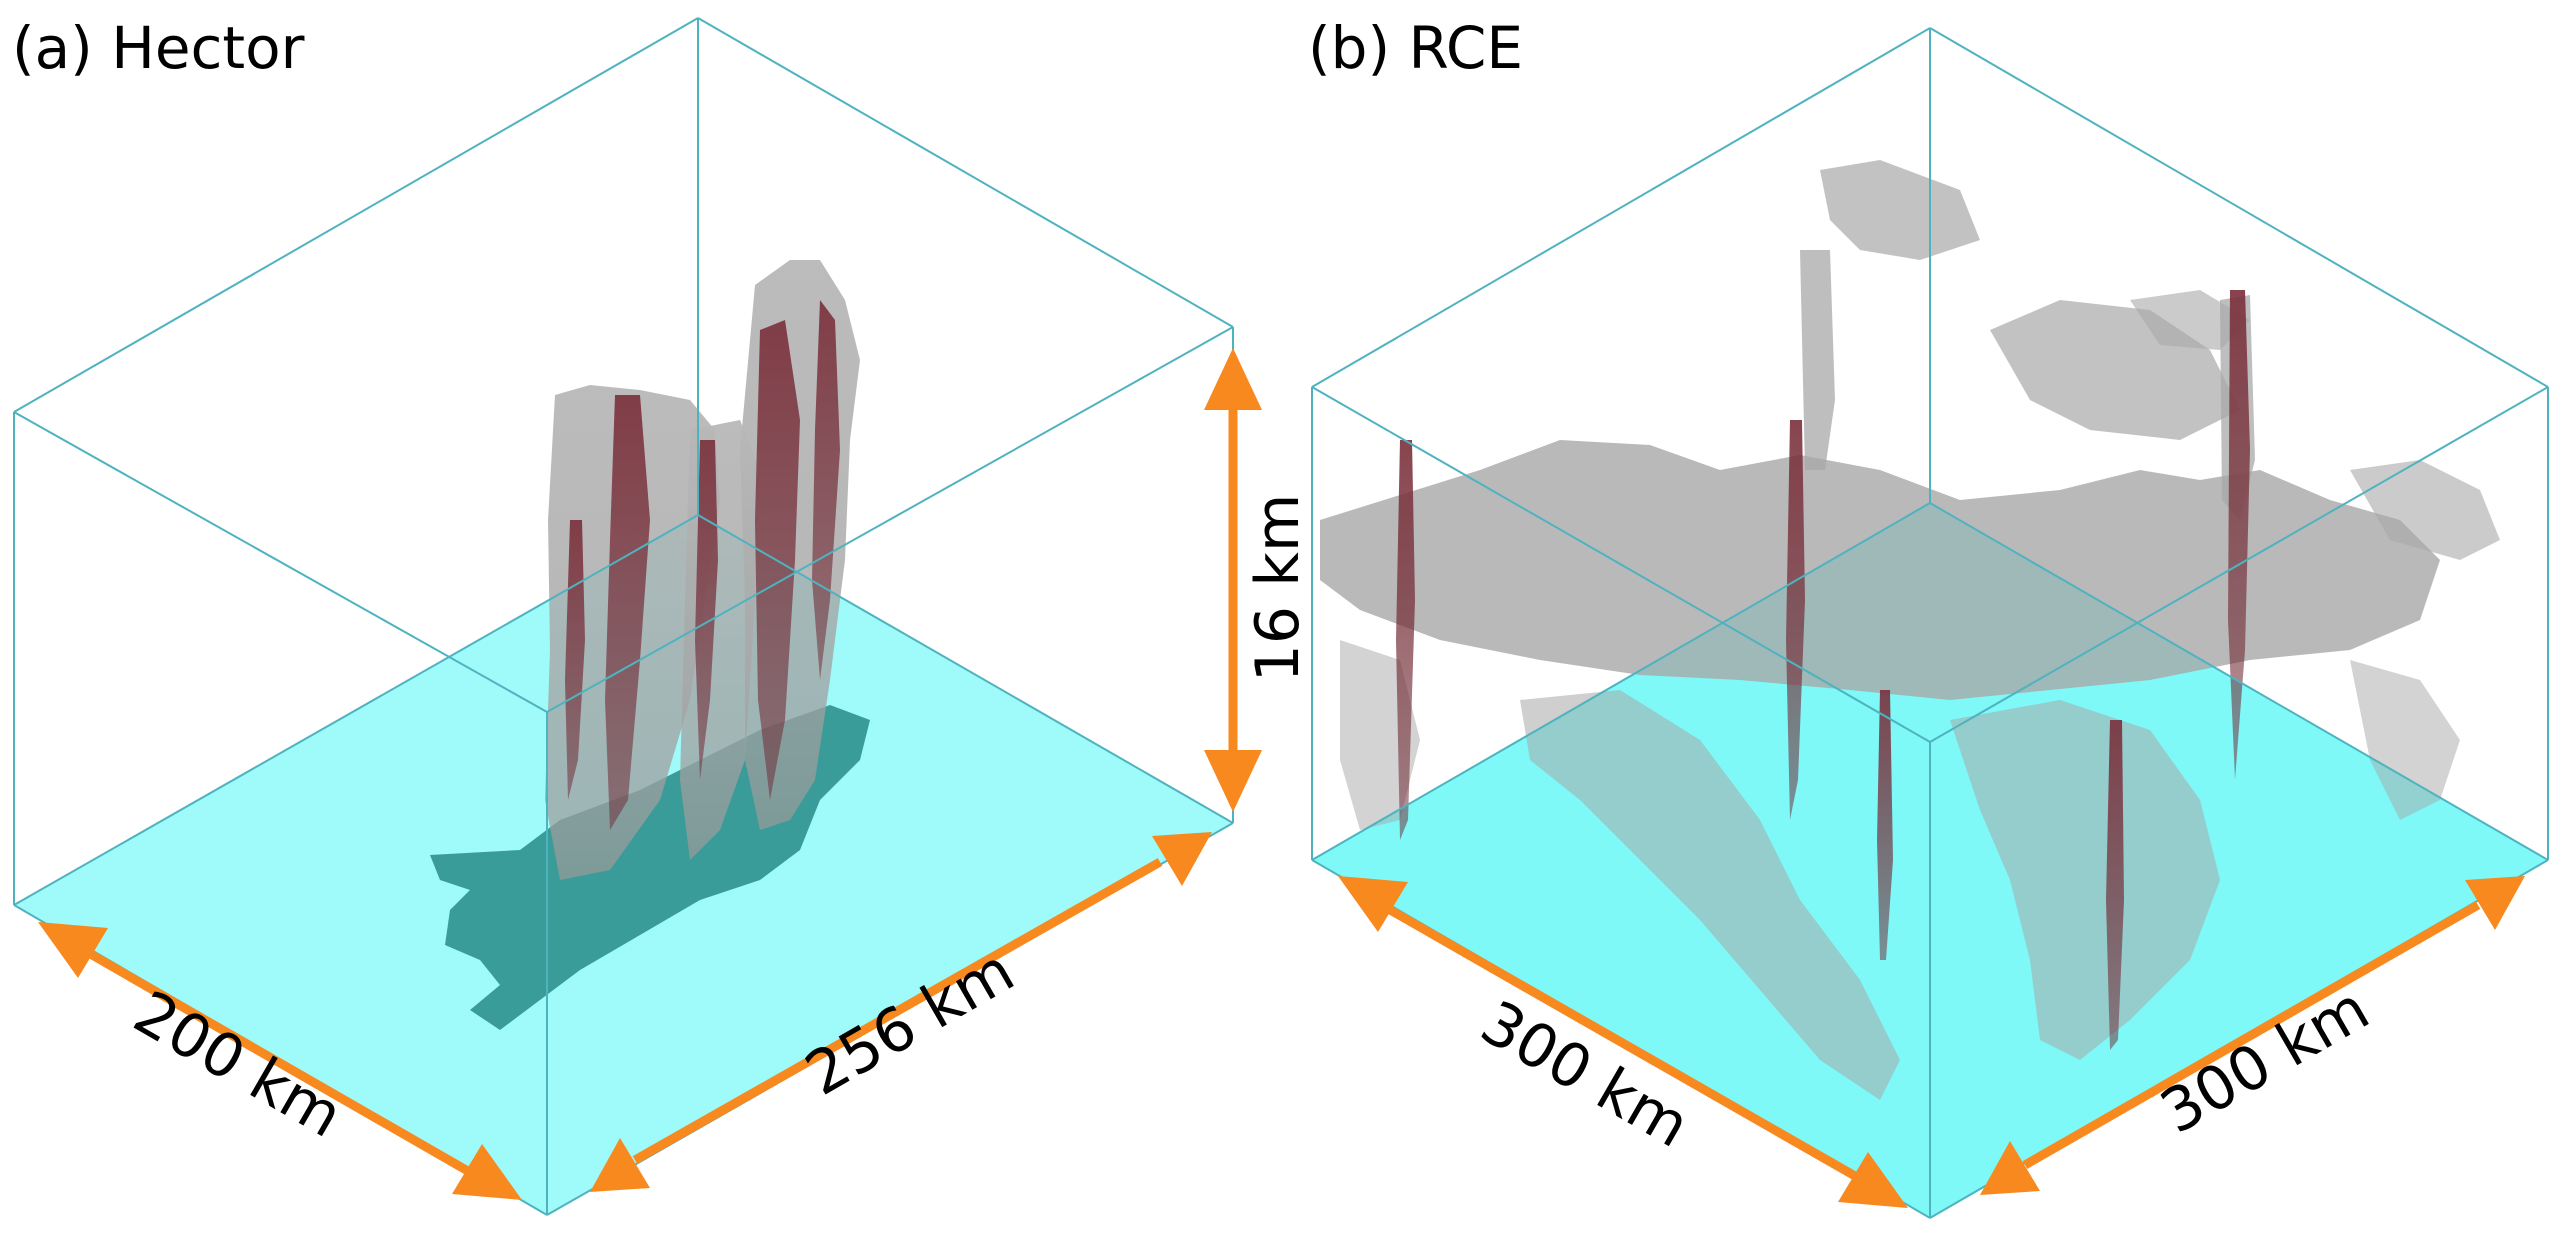 Image resolution: width=2560 pixels, height=1239 pixels. What do you see at coordinates (1623, 1042) in the screenshot?
I see `rce-width-arrow` at bounding box center [1623, 1042].